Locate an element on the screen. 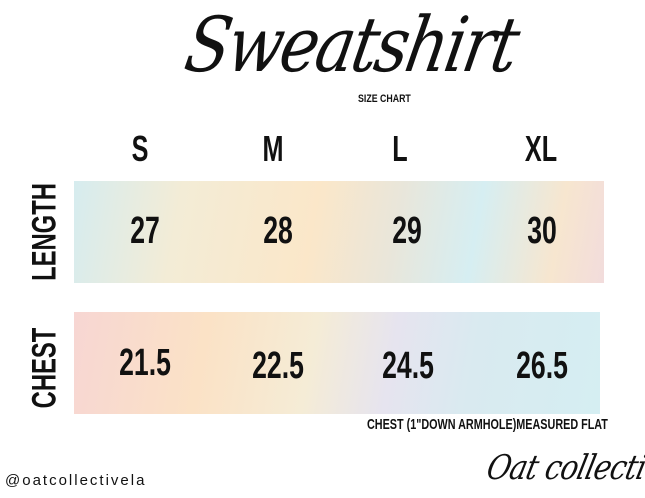 Image resolution: width=645 pixels, height=498 pixels. chest-value-l: 24.5 is located at coordinates (408, 366).